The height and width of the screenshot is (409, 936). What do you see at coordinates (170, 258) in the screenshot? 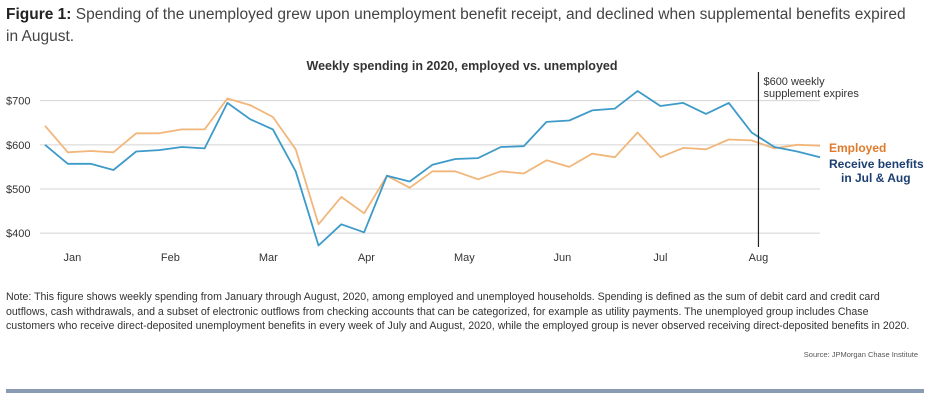
I see `x-tick-label: Feb` at bounding box center [170, 258].